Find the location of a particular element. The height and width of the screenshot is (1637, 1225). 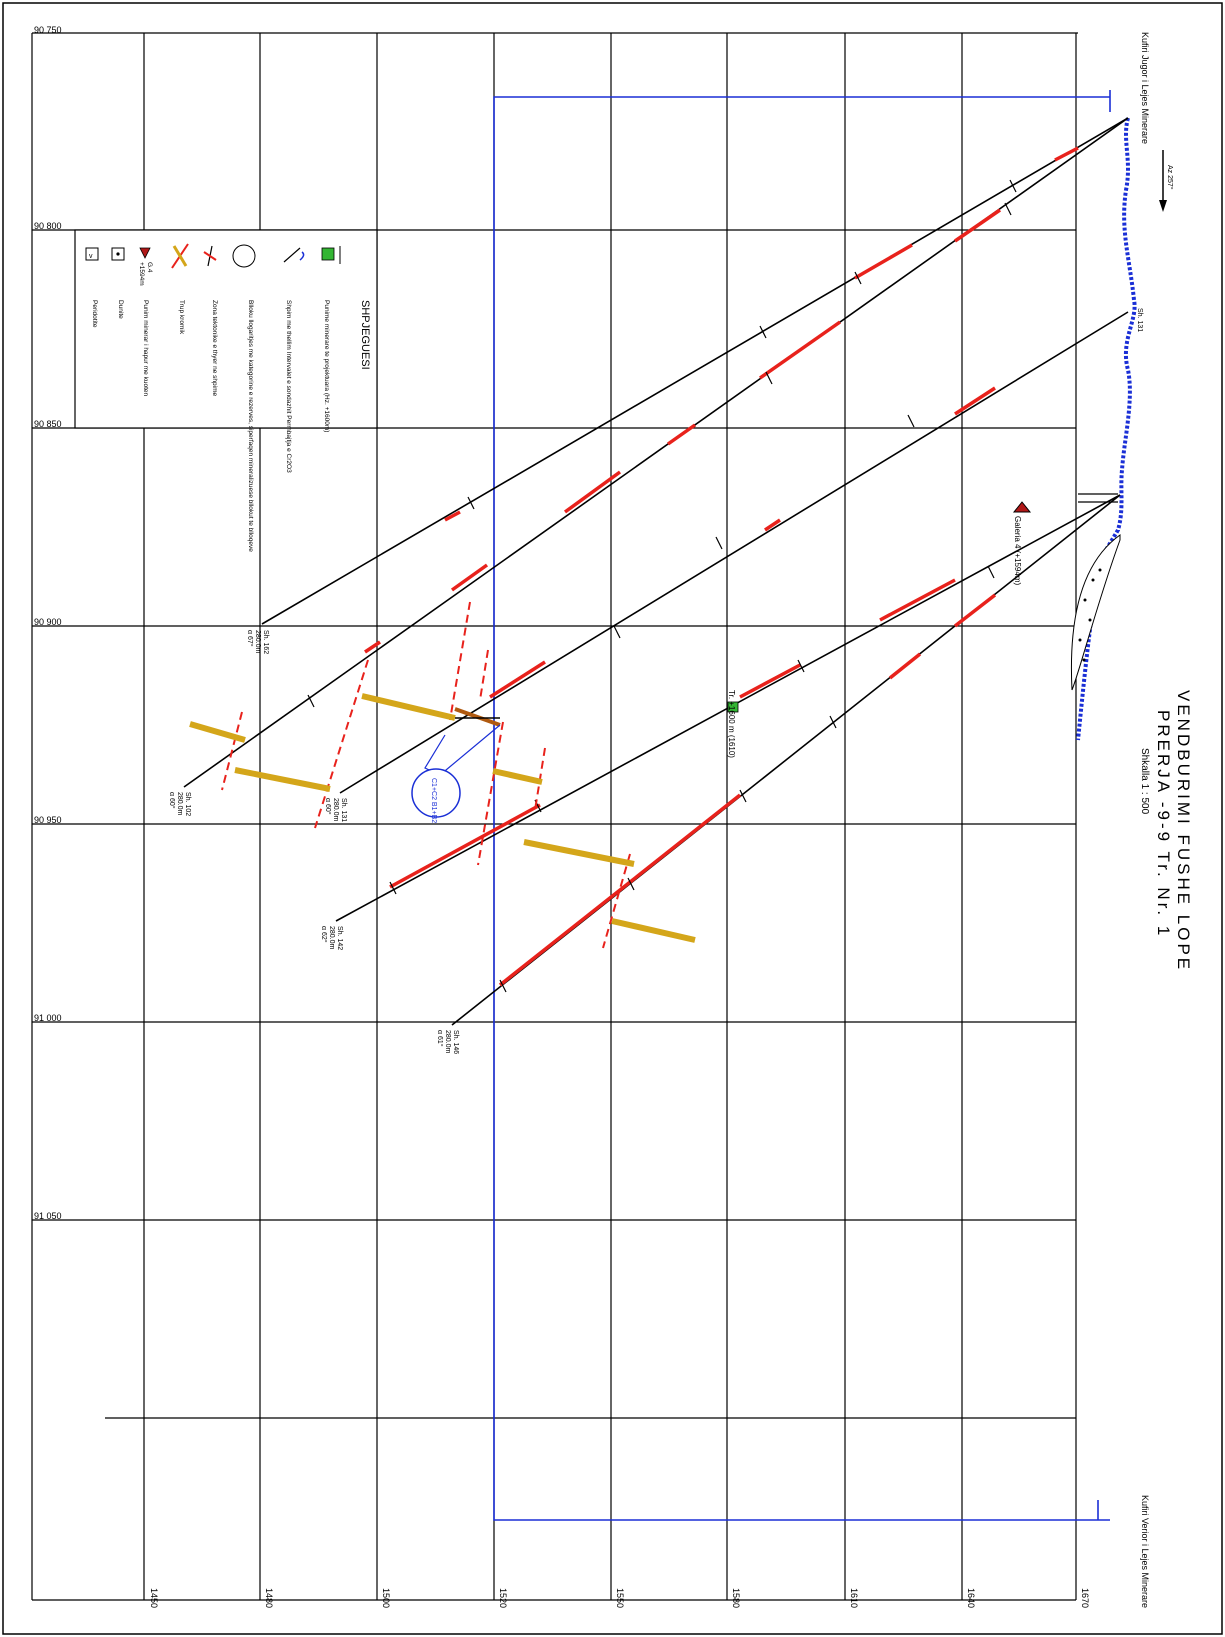

dunite-dots is located at coordinates (1090, 615).